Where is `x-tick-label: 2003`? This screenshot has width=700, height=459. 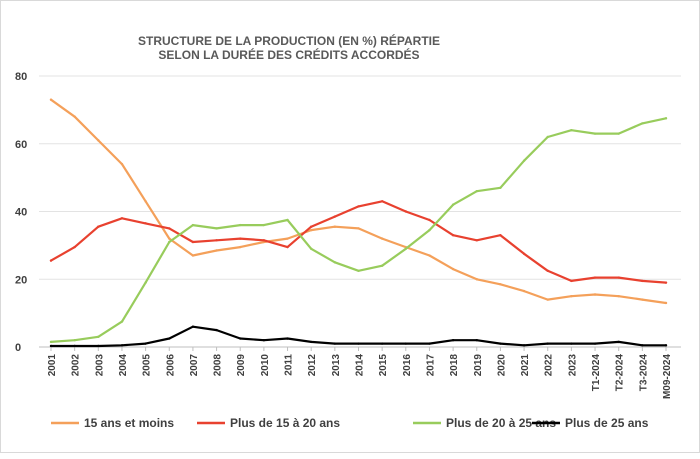
x-tick-label: 2003 is located at coordinates (99, 365).